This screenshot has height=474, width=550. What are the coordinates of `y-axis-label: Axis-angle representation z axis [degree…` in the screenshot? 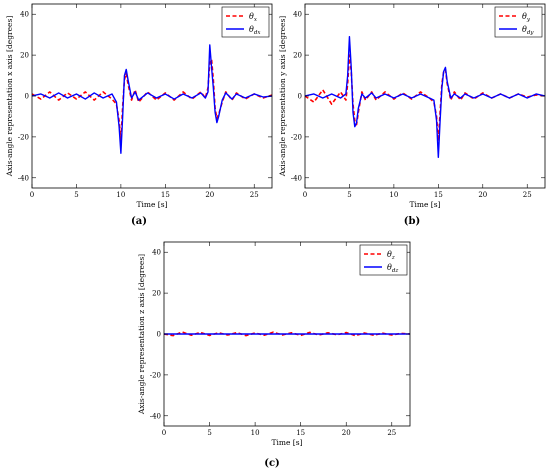 It's located at (141, 334).